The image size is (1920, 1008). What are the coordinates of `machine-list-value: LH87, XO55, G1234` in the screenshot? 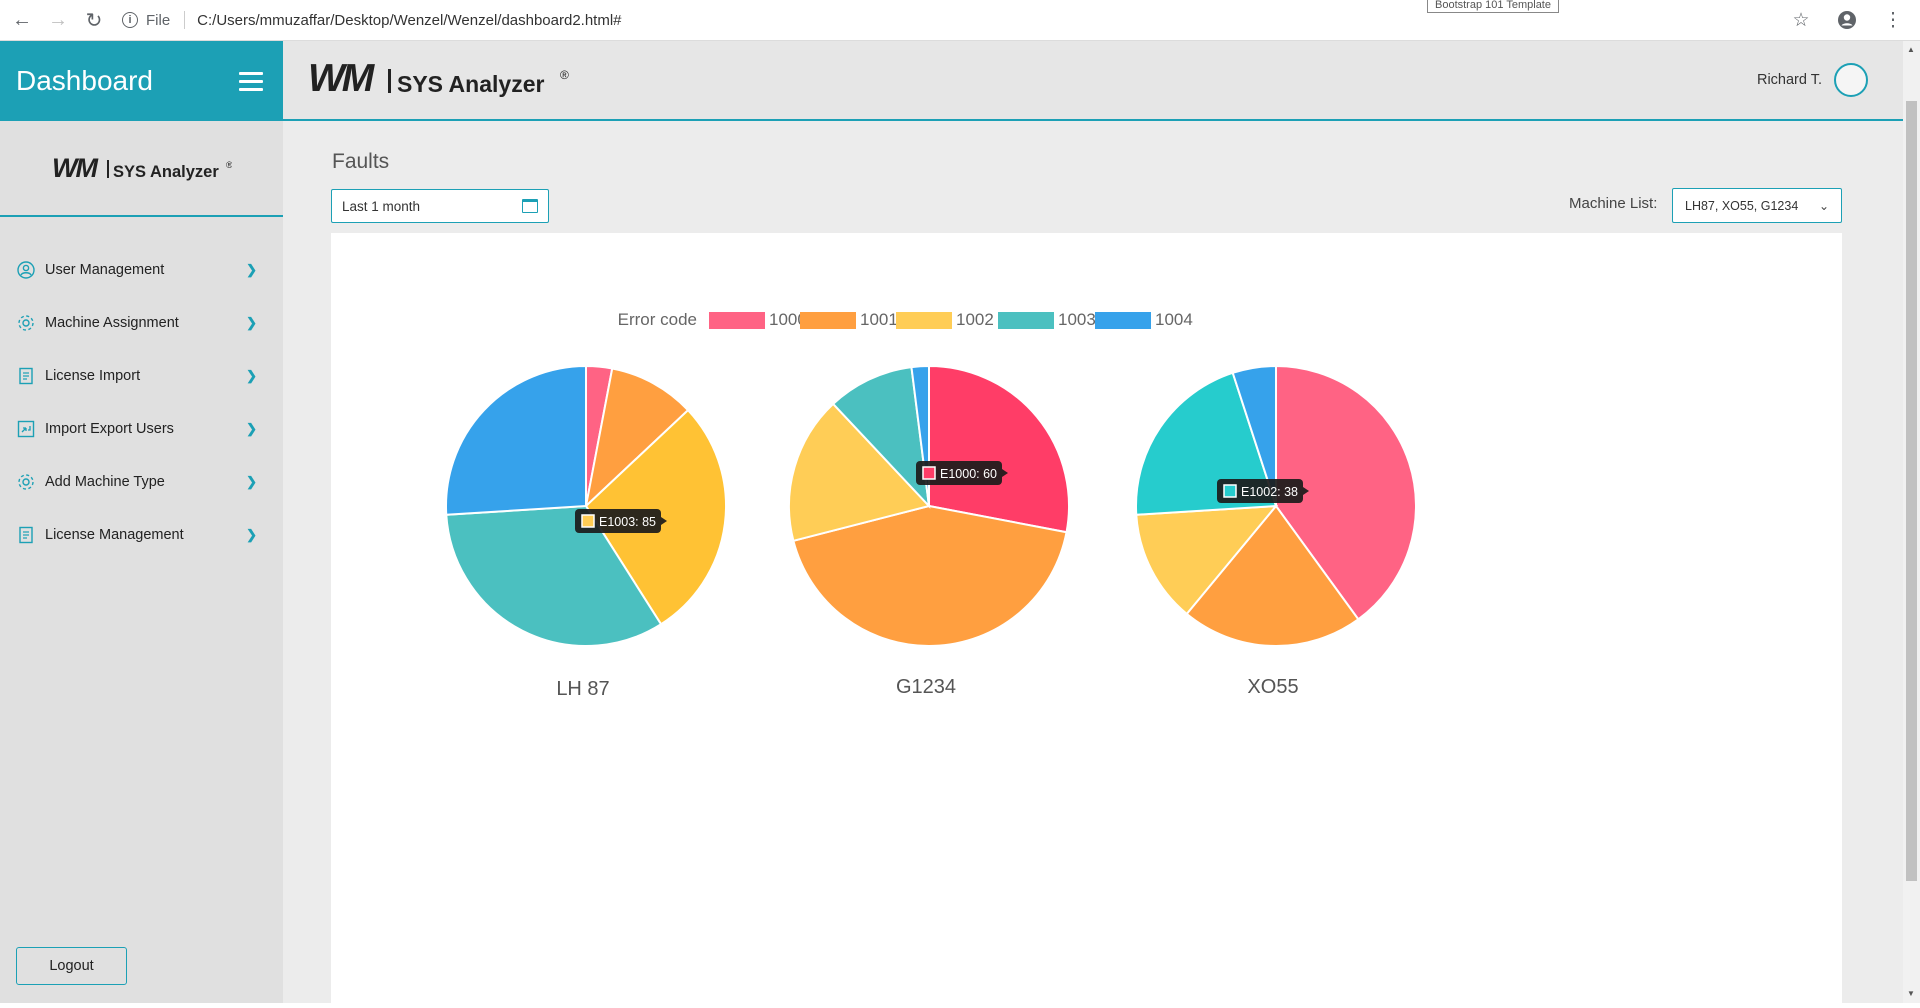 It's located at (1742, 205).